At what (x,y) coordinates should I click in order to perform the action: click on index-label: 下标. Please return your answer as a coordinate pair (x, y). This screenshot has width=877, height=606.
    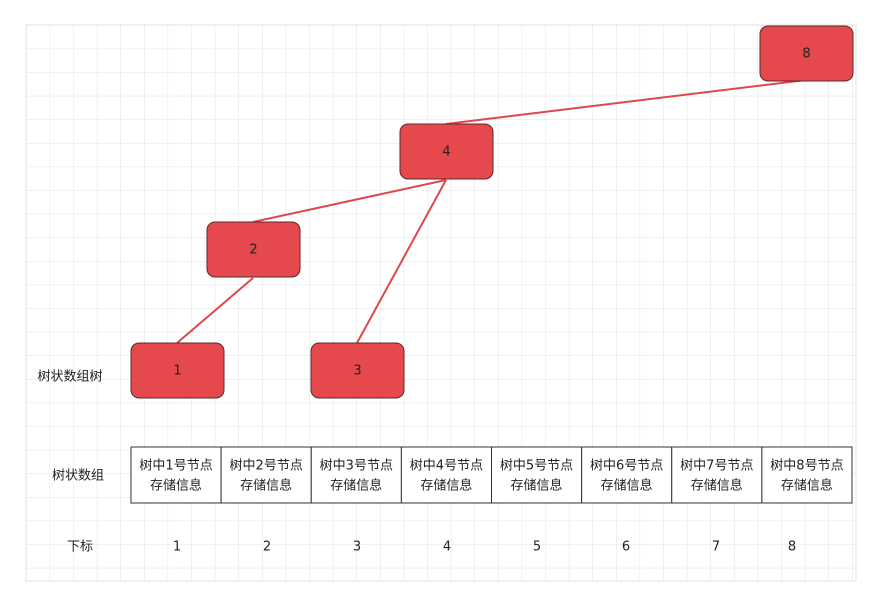
    Looking at the image, I should click on (80, 547).